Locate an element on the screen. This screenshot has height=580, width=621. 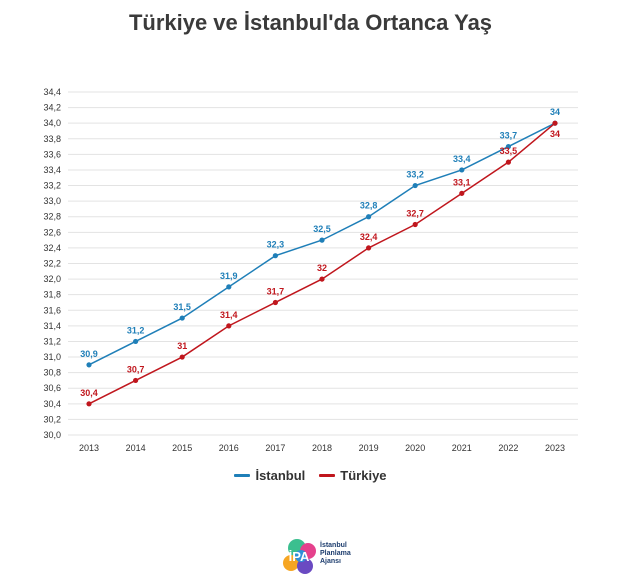
data-label-istanbul: 32,3 is located at coordinates (276, 245).